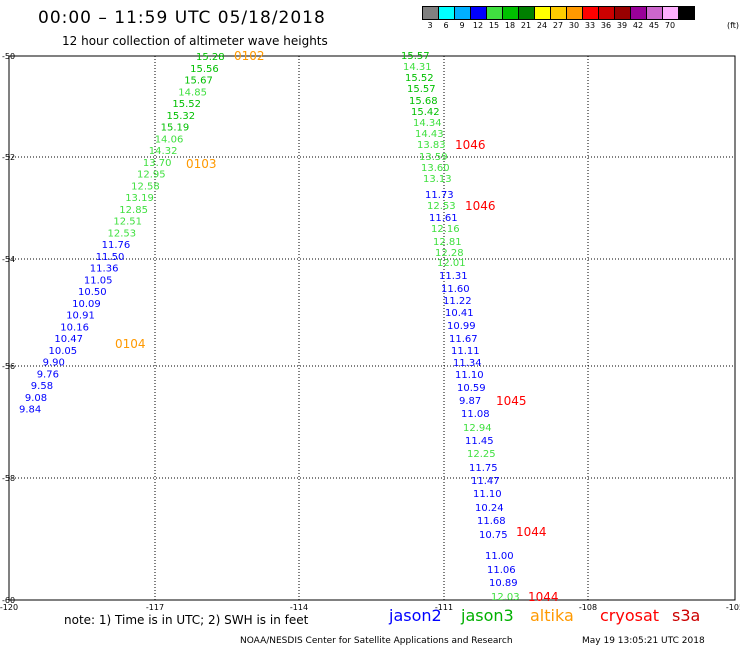  I want to click on swh-value: 11.00, so click(499, 556).